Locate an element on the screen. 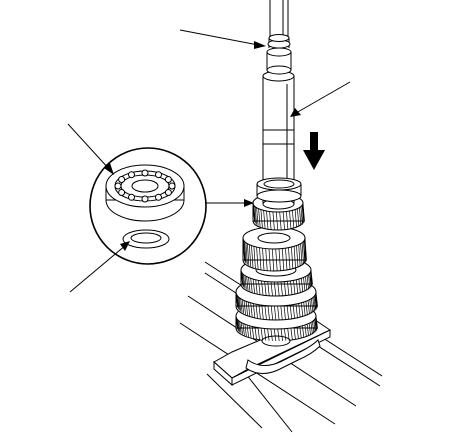 This screenshot has height=436, width=475. down-arrow-icon is located at coordinates (314, 151).